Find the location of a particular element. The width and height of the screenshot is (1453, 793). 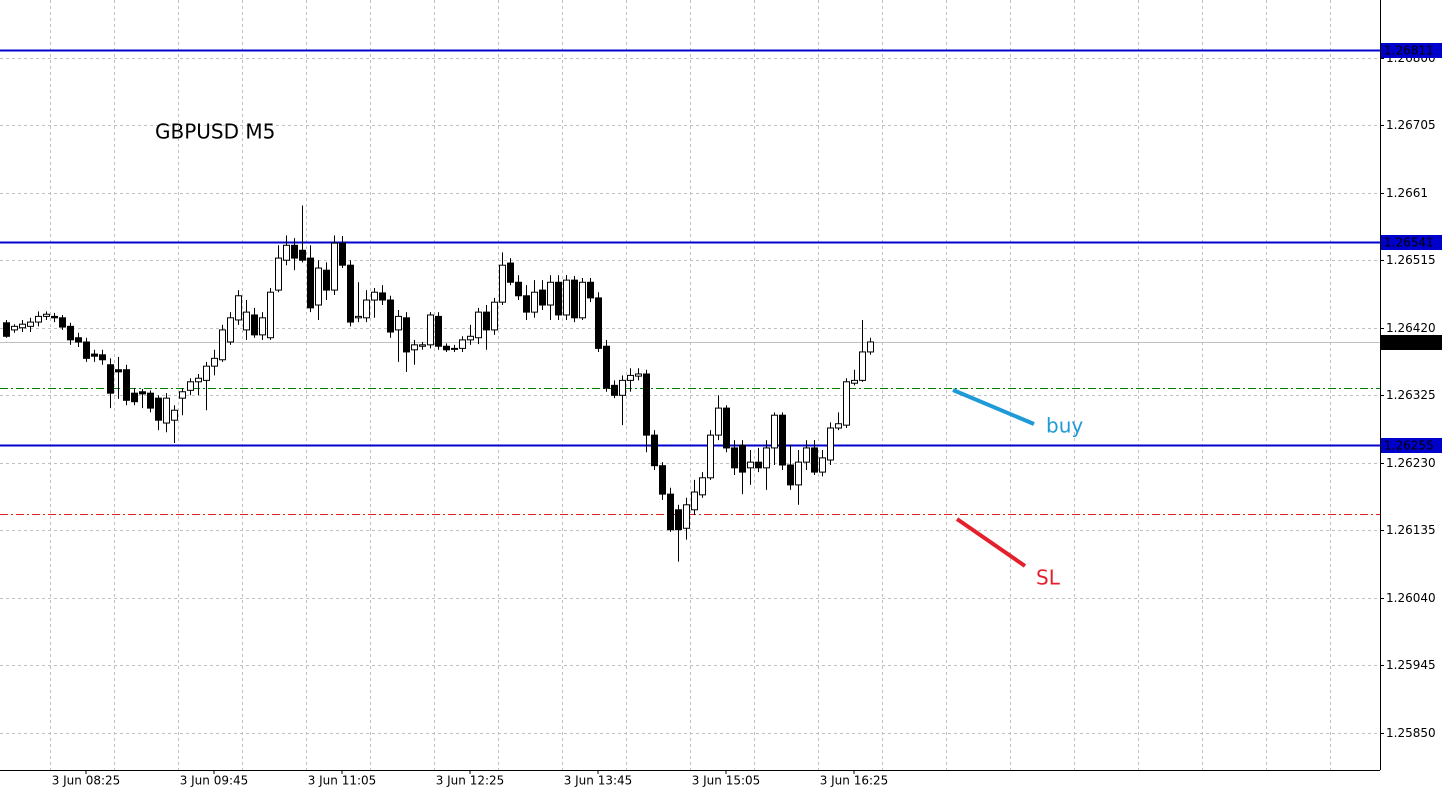

y-tick-label: 1.26420 is located at coordinates (1411, 328).